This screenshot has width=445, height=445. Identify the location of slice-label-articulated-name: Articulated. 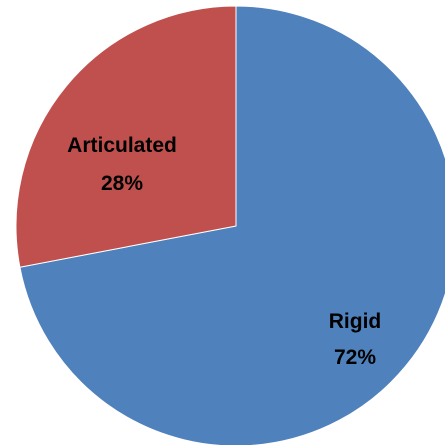
(122, 145).